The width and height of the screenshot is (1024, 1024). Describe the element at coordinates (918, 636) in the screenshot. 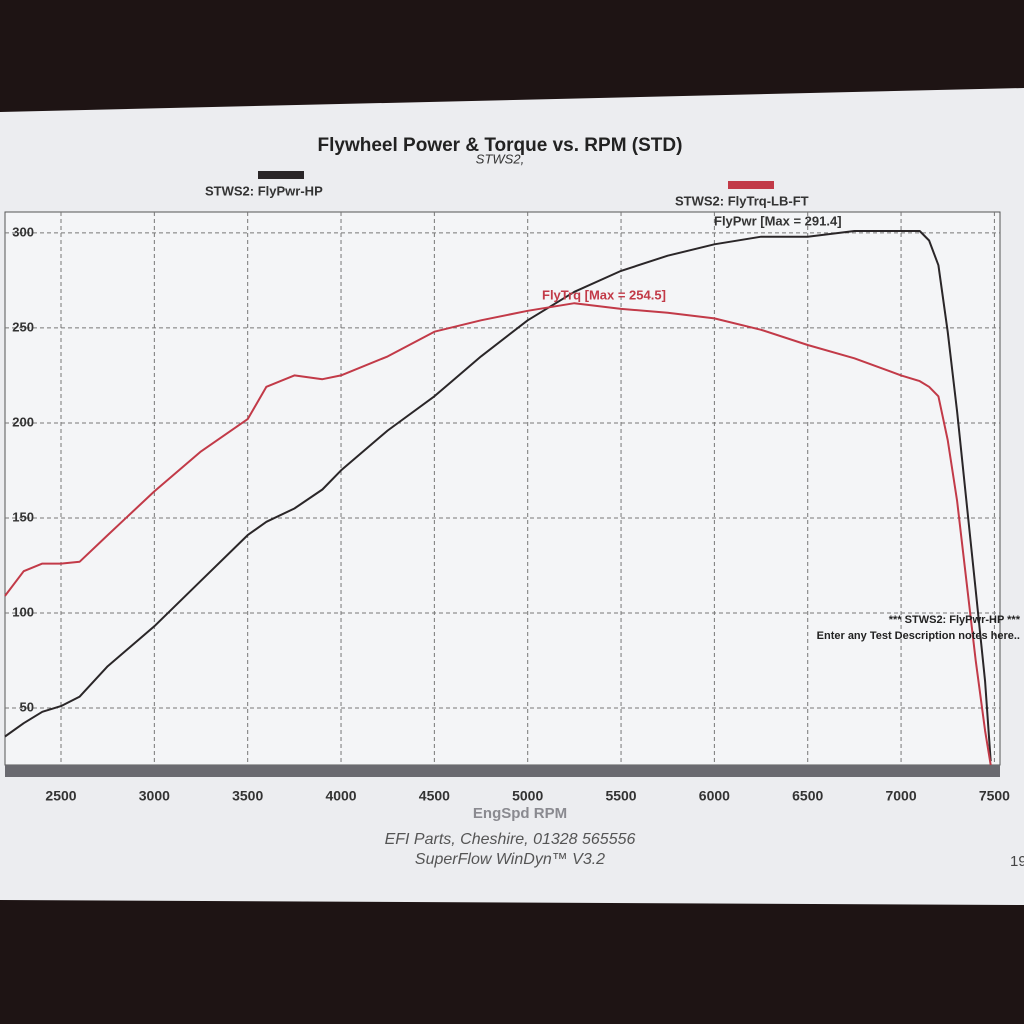

I see `annotation: Enter any Test Description notes here..` at that location.